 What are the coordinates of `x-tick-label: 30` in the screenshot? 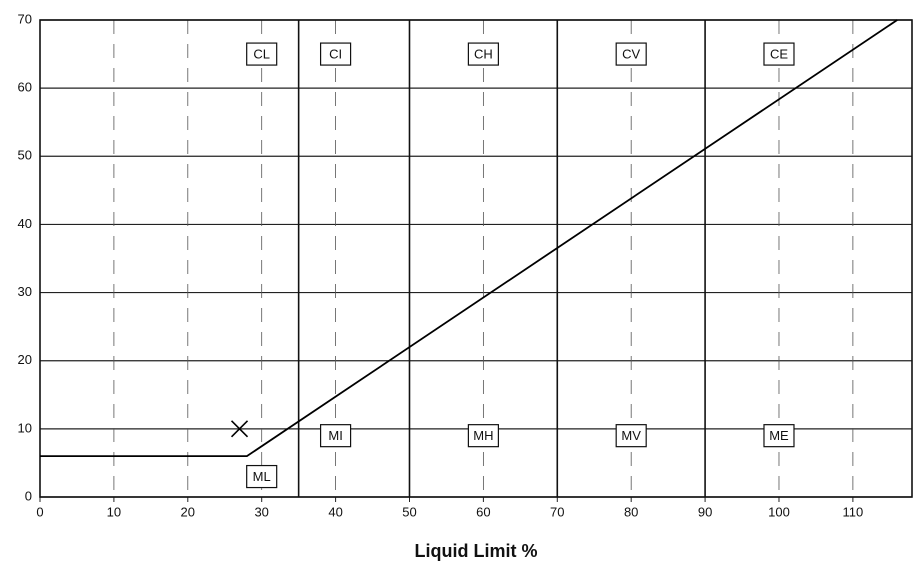 It's located at (261, 511).